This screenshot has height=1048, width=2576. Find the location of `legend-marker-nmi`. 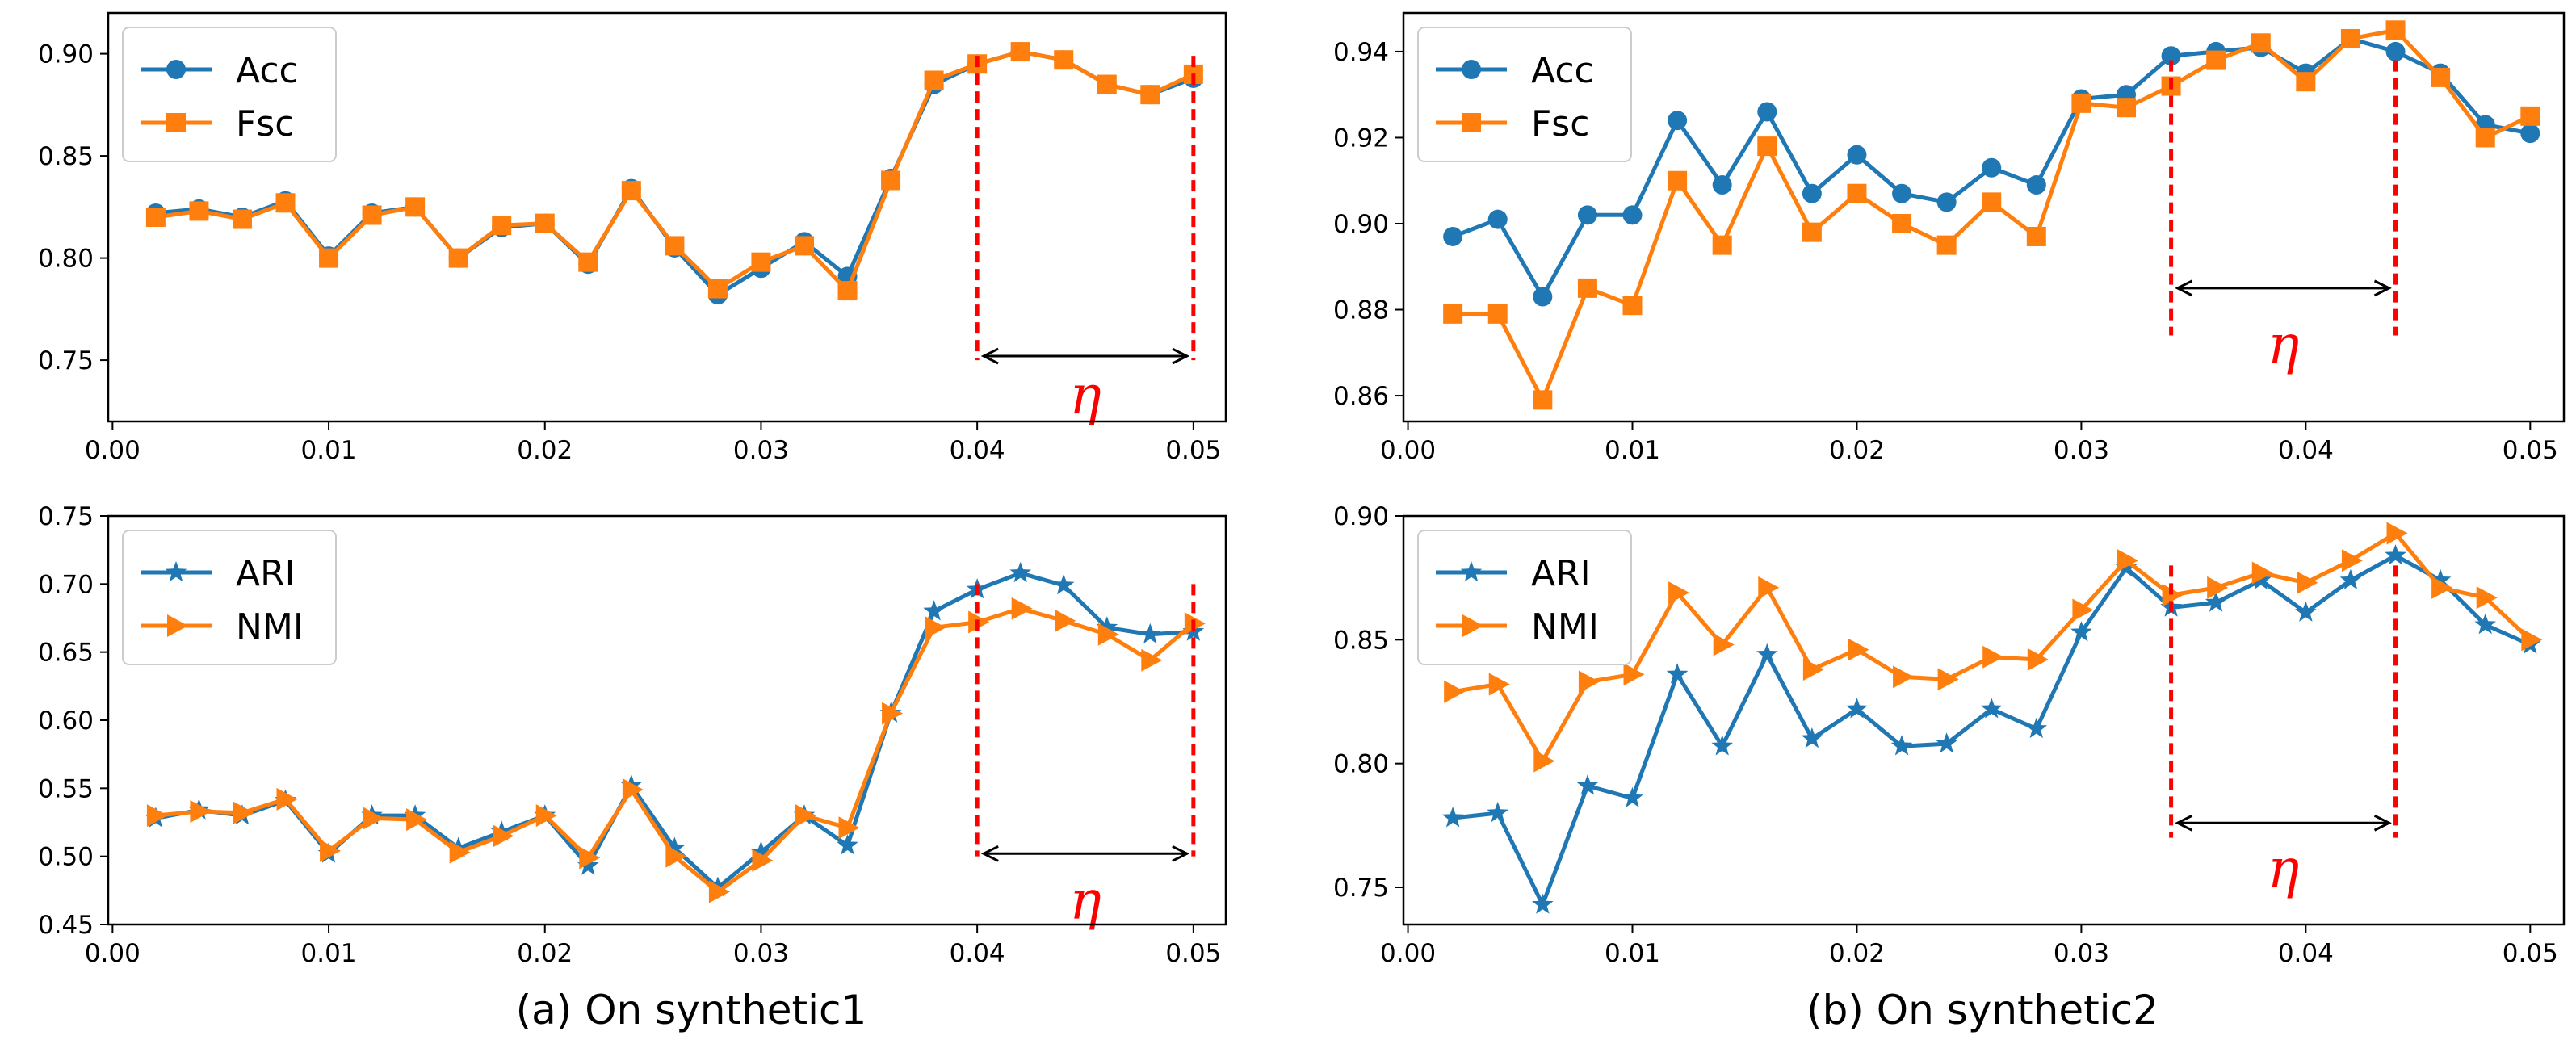

legend-marker-nmi is located at coordinates (177, 625).